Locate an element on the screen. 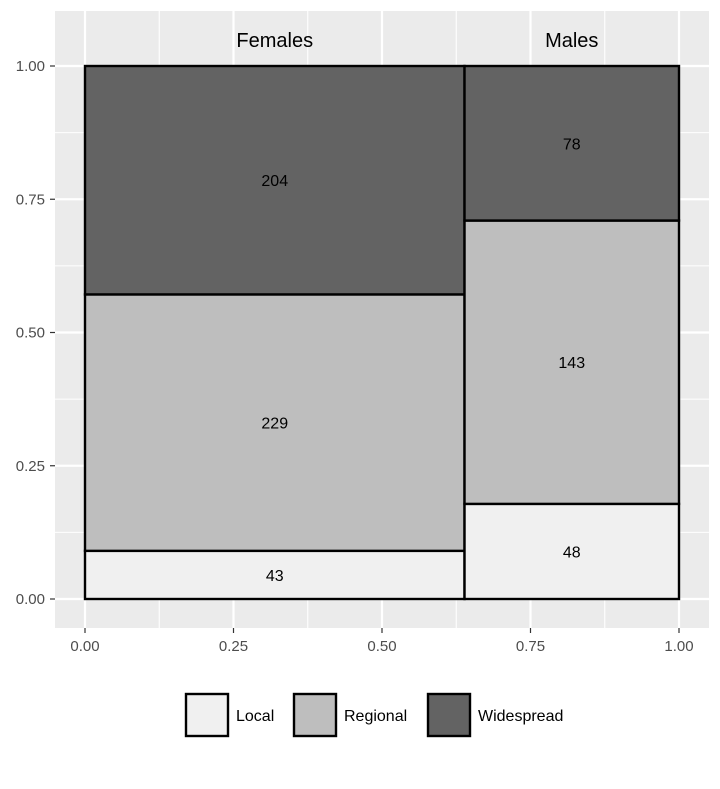 The image size is (720, 789). group-label-females: Females is located at coordinates (274, 41).